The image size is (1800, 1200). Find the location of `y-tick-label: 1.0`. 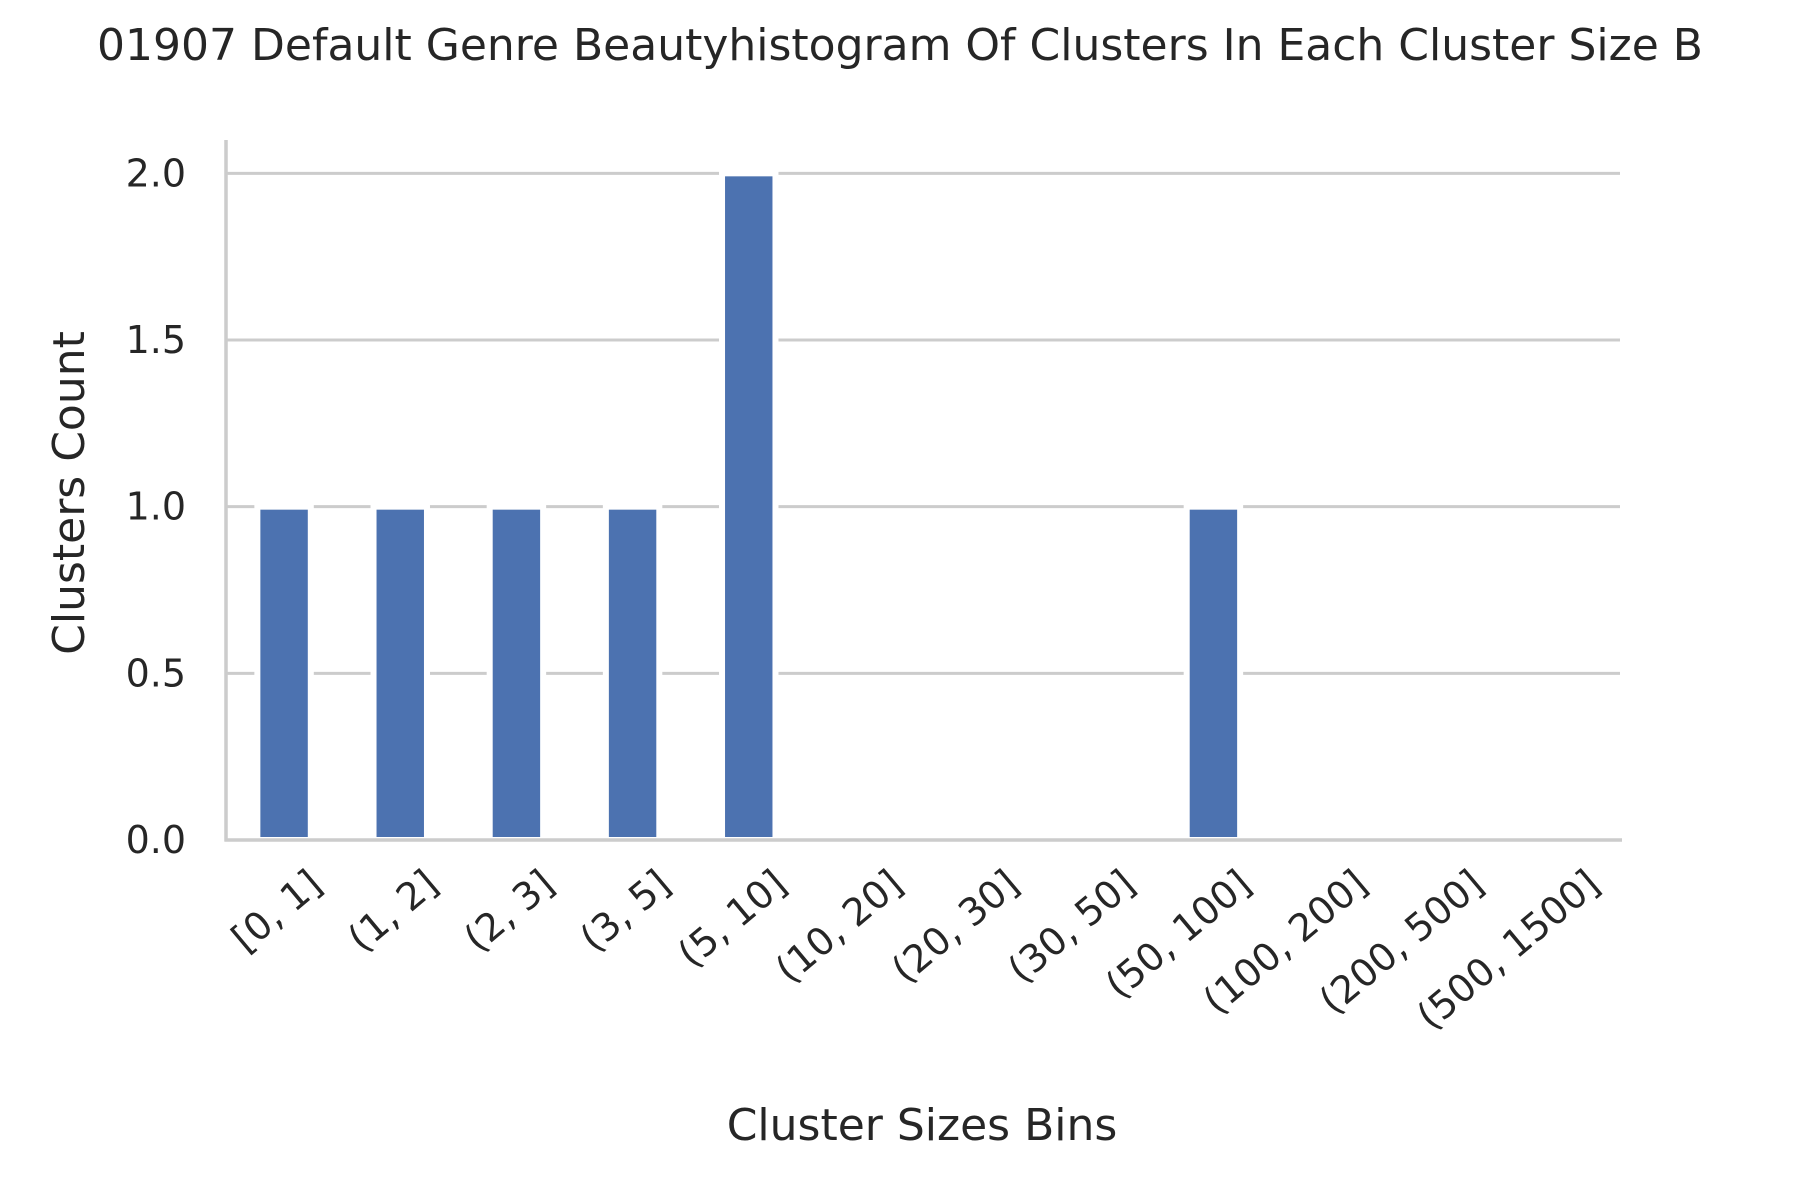

y-tick-label: 1.0 is located at coordinates (156, 507).